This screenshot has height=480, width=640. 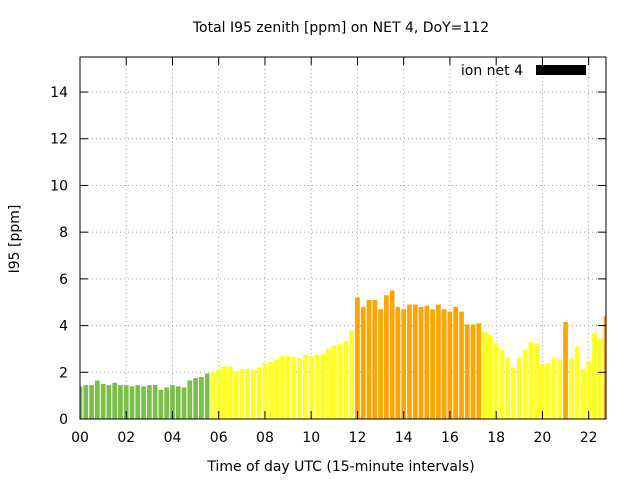 What do you see at coordinates (59, 93) in the screenshot?
I see `y-tick-label: 14` at bounding box center [59, 93].